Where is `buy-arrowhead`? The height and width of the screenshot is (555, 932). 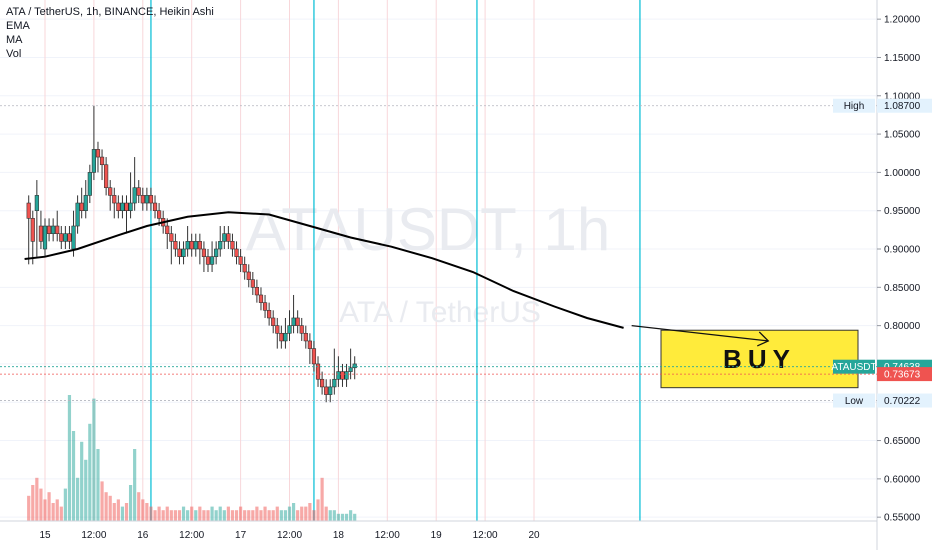 buy-arrowhead is located at coordinates (763, 339).